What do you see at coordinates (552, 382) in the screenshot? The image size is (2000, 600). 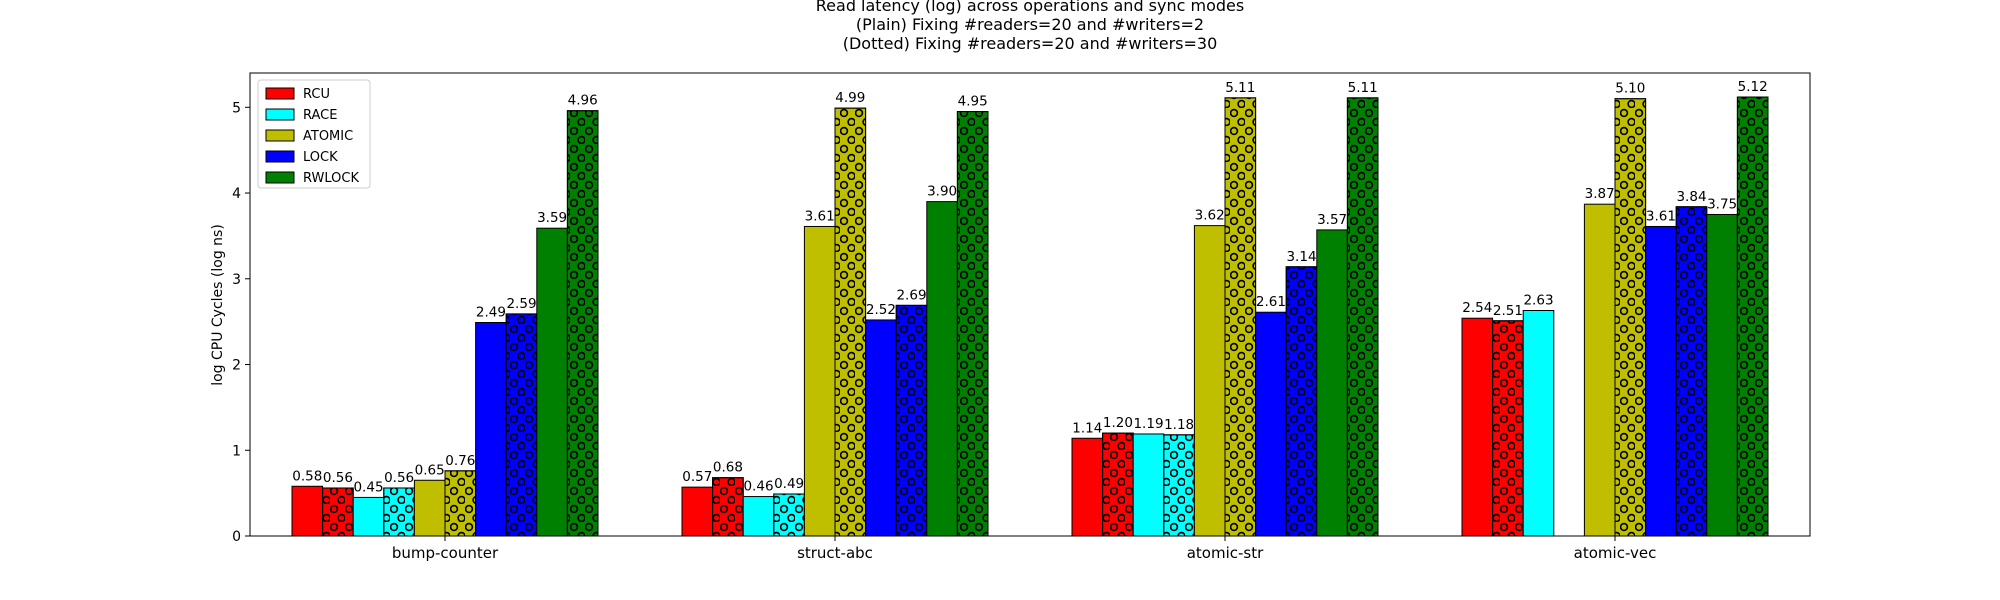 I see `bar-rwlock-plain-bump-counter` at bounding box center [552, 382].